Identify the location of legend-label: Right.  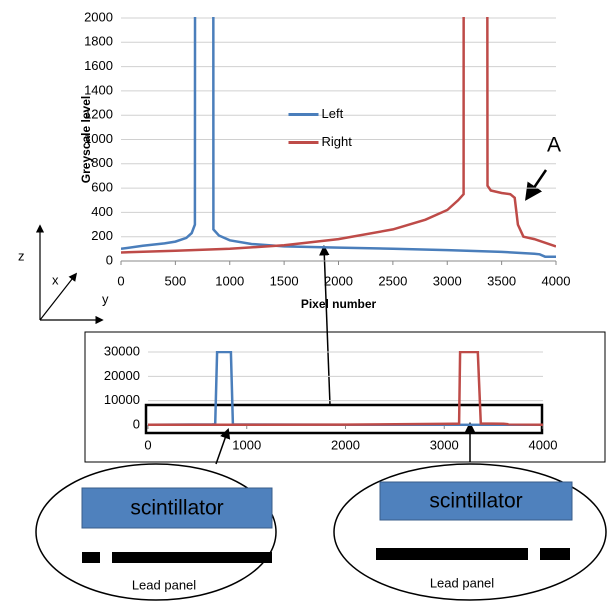
(337, 141).